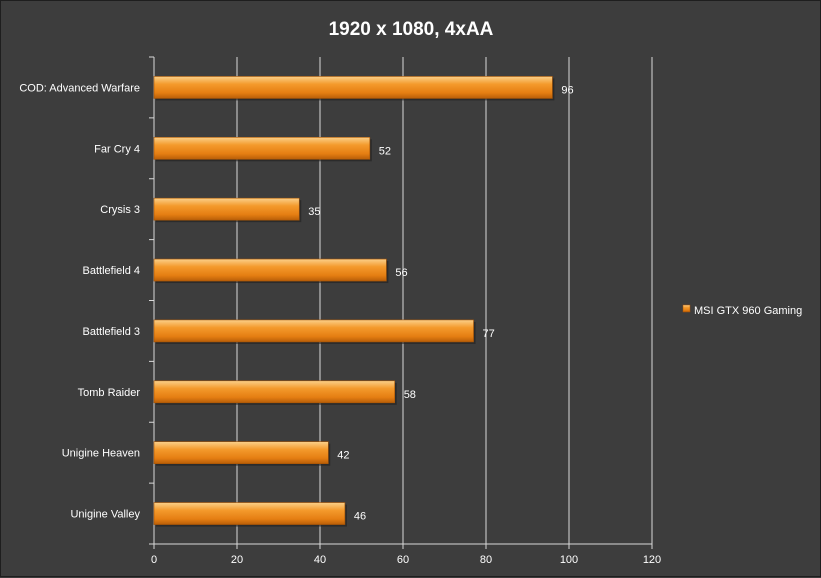 Image resolution: width=821 pixels, height=578 pixels. What do you see at coordinates (154, 560) in the screenshot?
I see `x-tick-label: 0` at bounding box center [154, 560].